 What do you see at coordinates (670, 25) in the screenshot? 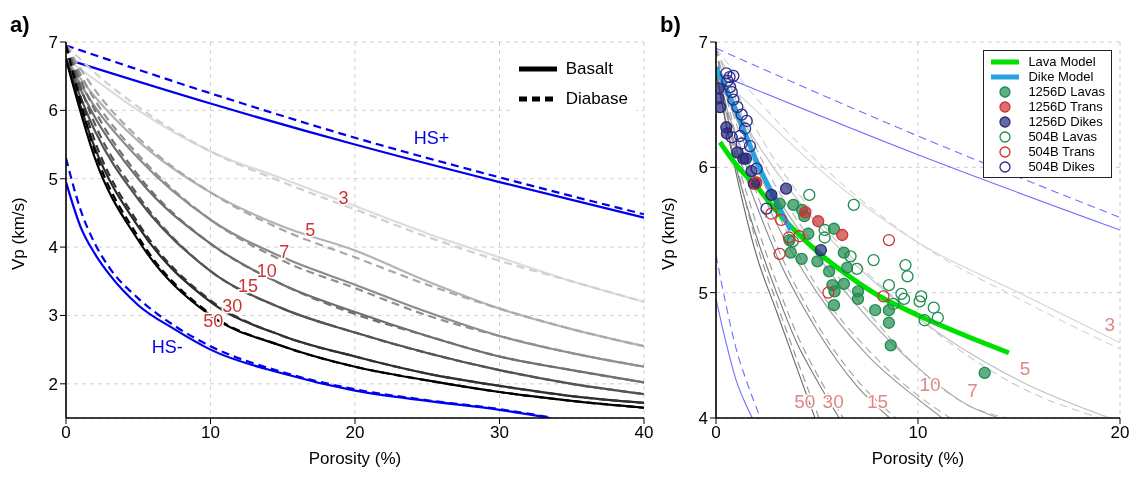
I see `chart-title: b)` at bounding box center [670, 25].